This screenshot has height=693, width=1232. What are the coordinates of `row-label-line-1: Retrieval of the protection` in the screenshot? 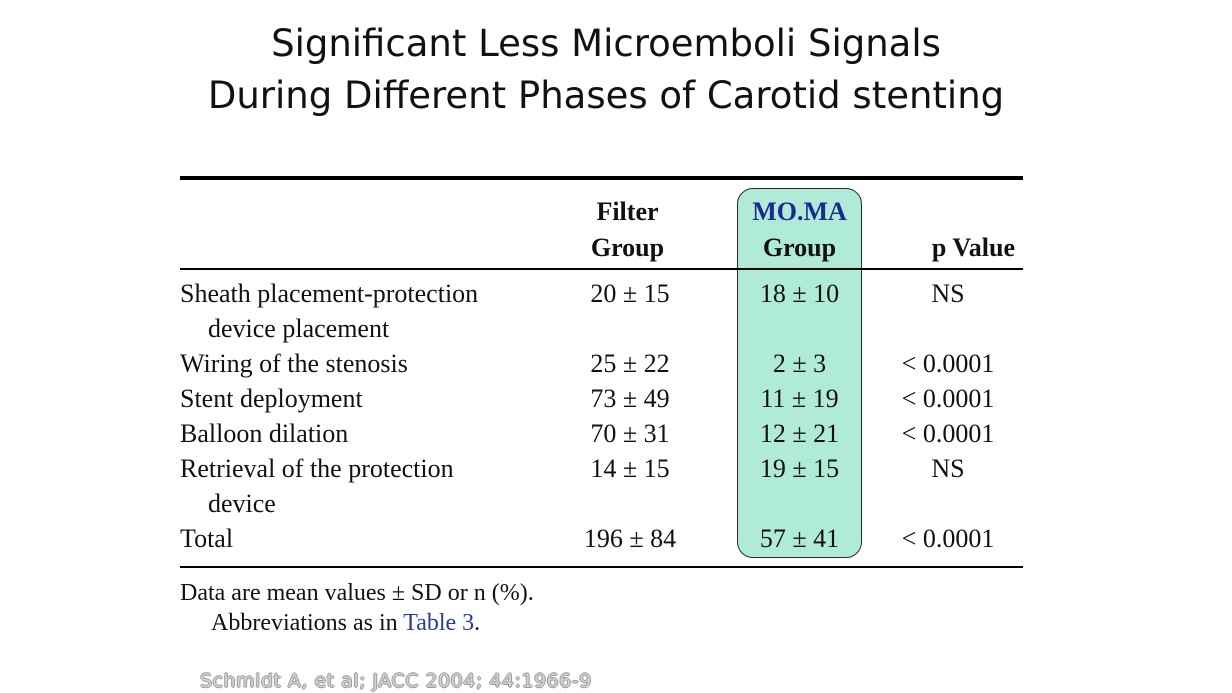 It's located at (317, 468).